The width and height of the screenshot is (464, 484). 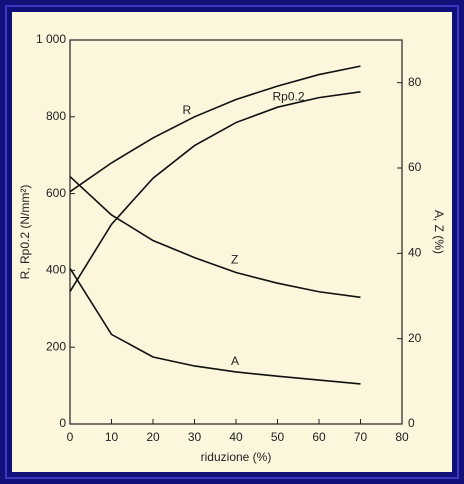 I want to click on series-label: Rp0.2, so click(x=289, y=96).